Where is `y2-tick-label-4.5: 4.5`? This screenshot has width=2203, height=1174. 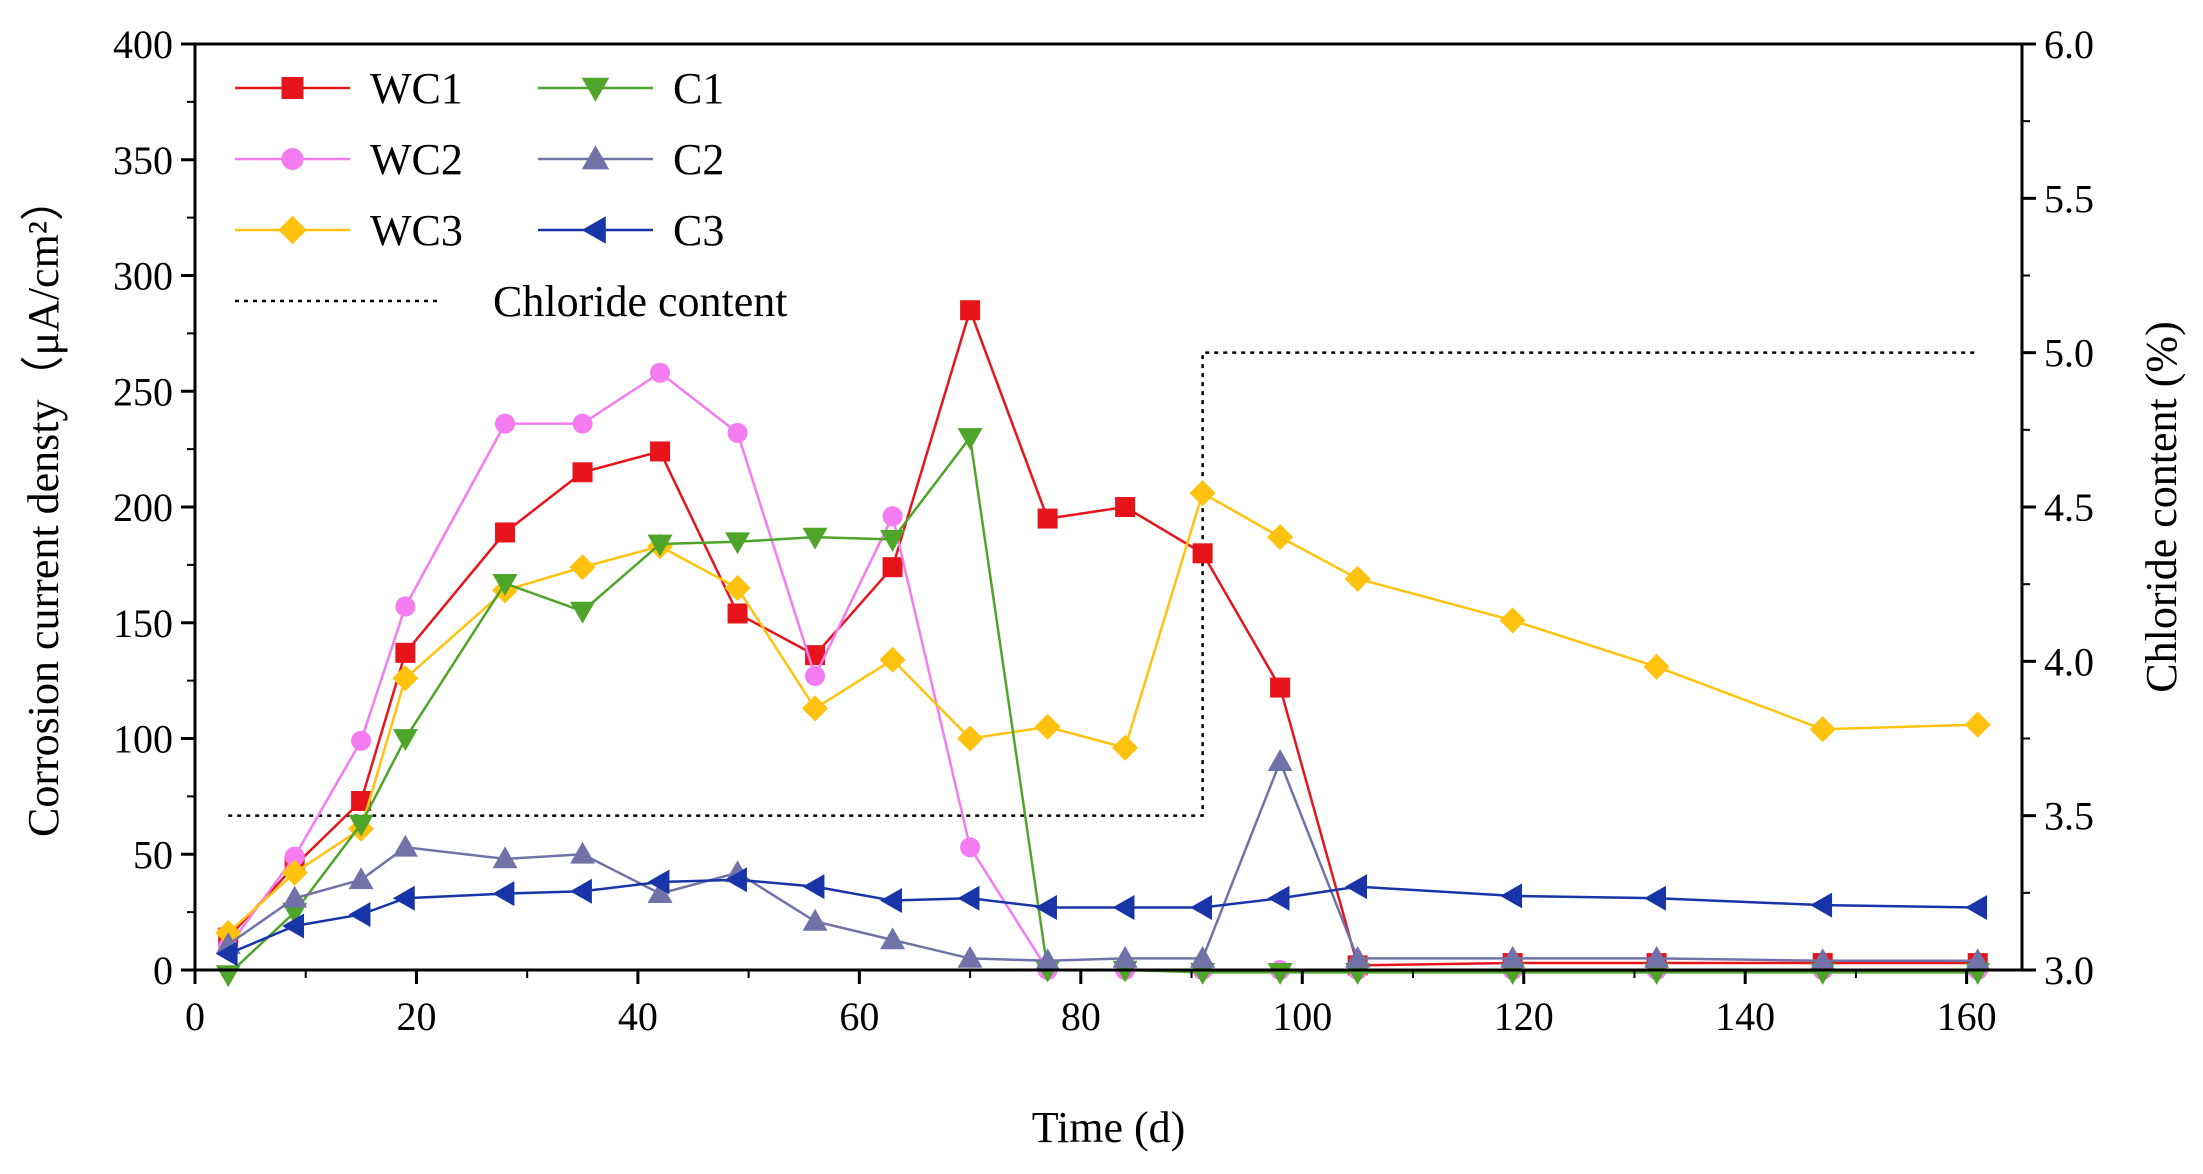 y2-tick-label-4.5: 4.5 is located at coordinates (2069, 507).